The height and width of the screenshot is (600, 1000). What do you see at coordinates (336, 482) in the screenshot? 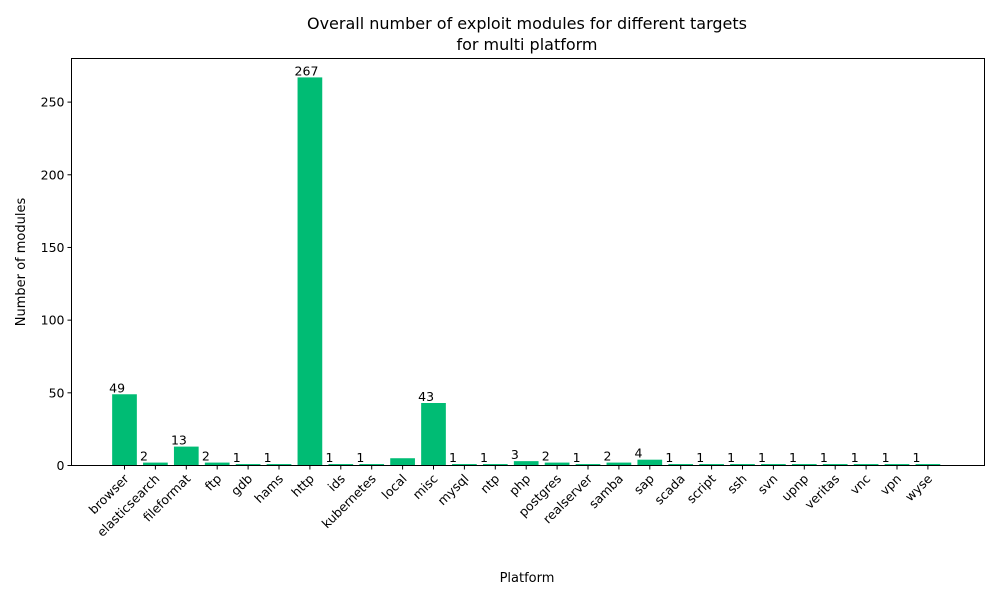
I see `x-tick-label-ids: ids` at bounding box center [336, 482].